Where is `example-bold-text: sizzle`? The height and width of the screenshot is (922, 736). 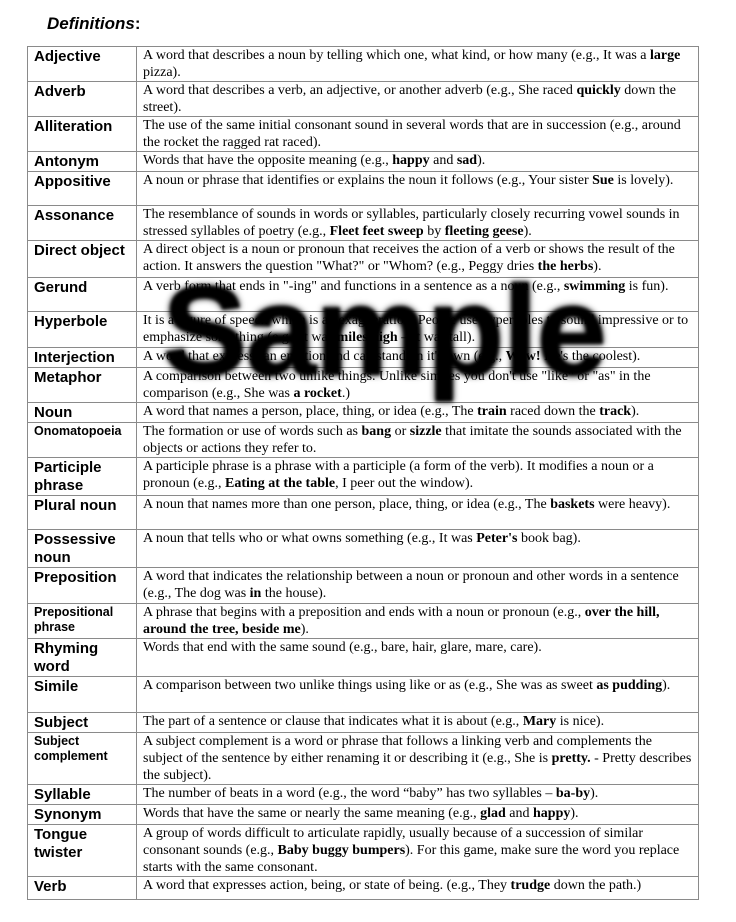
example-bold-text: sizzle is located at coordinates (425, 431).